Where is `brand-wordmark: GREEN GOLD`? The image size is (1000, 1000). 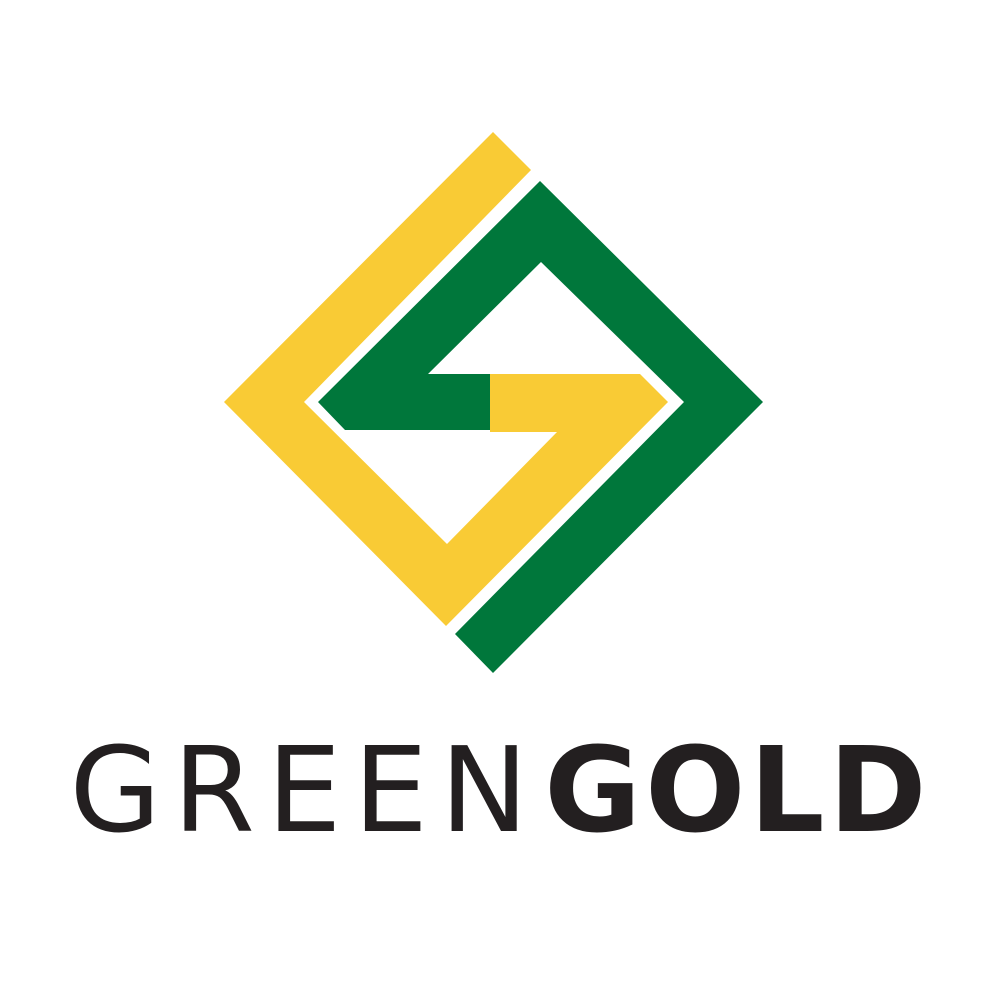 brand-wordmark: GREEN GOLD is located at coordinates (500, 790).